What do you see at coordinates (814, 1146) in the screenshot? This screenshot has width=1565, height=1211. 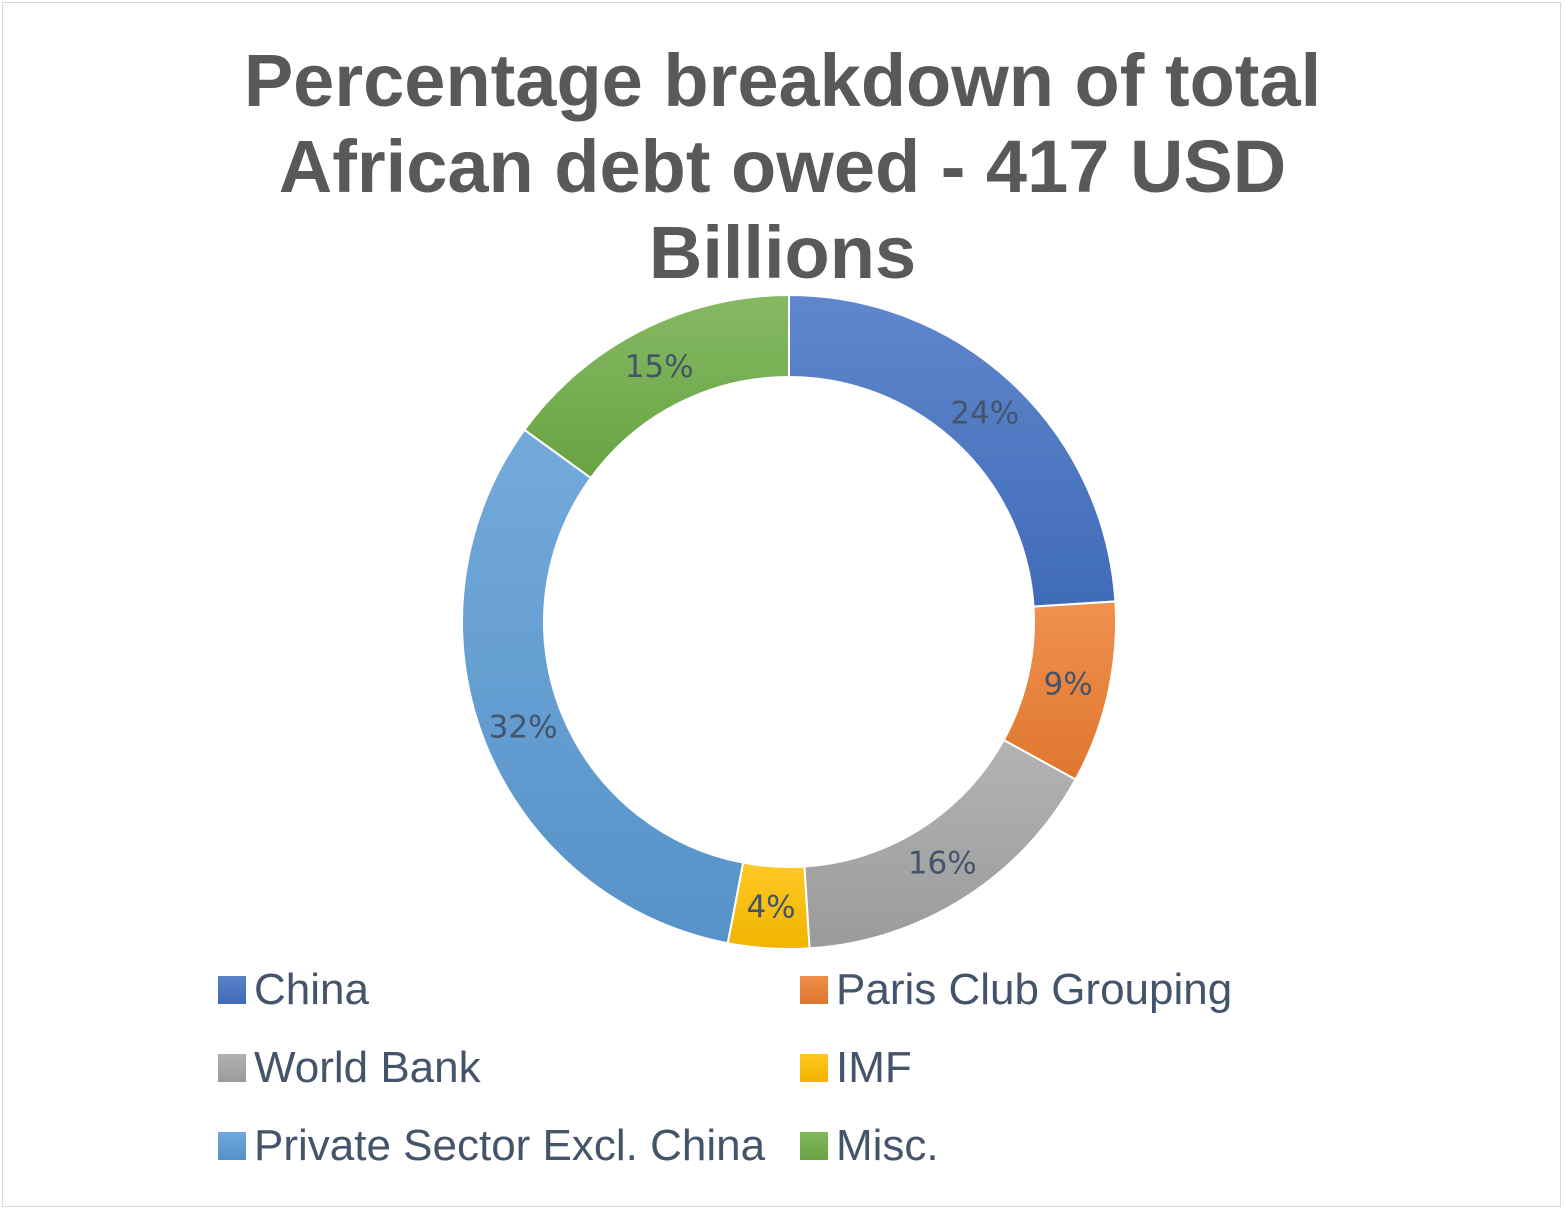 I see `legend-swatch-misc` at bounding box center [814, 1146].